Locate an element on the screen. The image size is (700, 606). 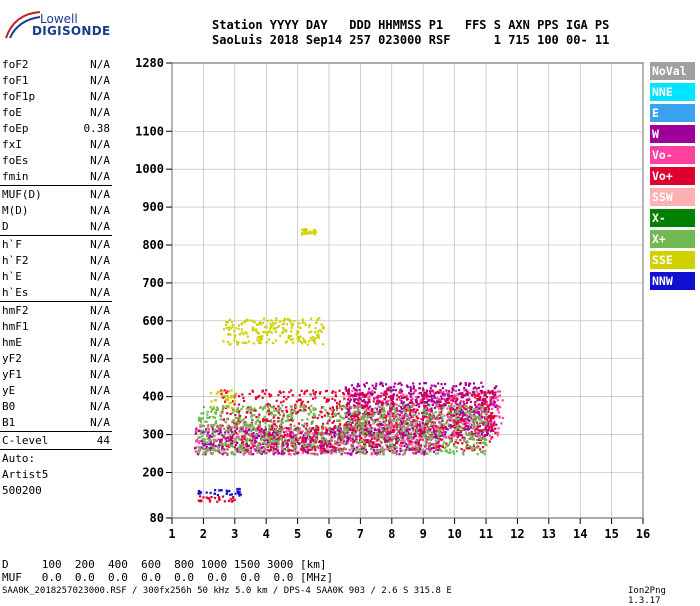
param-key: foEs is located at coordinates (15, 160).